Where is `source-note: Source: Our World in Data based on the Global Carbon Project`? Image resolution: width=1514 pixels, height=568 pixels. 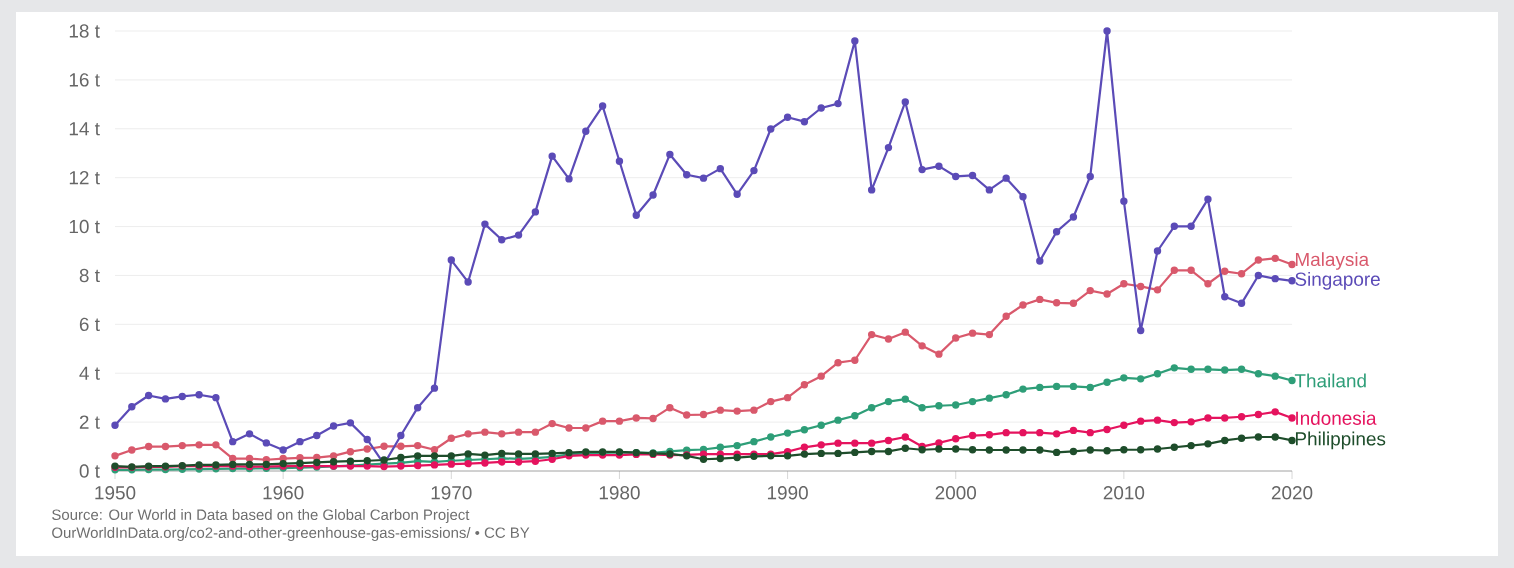 source-note: Source: Our World in Data based on the Global Carbon Project is located at coordinates (261, 516).